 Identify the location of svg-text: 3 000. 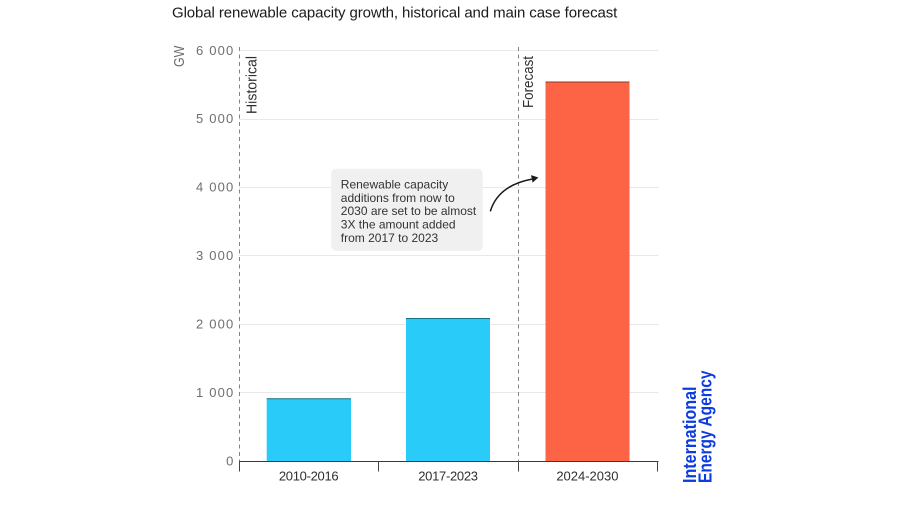
(215, 255).